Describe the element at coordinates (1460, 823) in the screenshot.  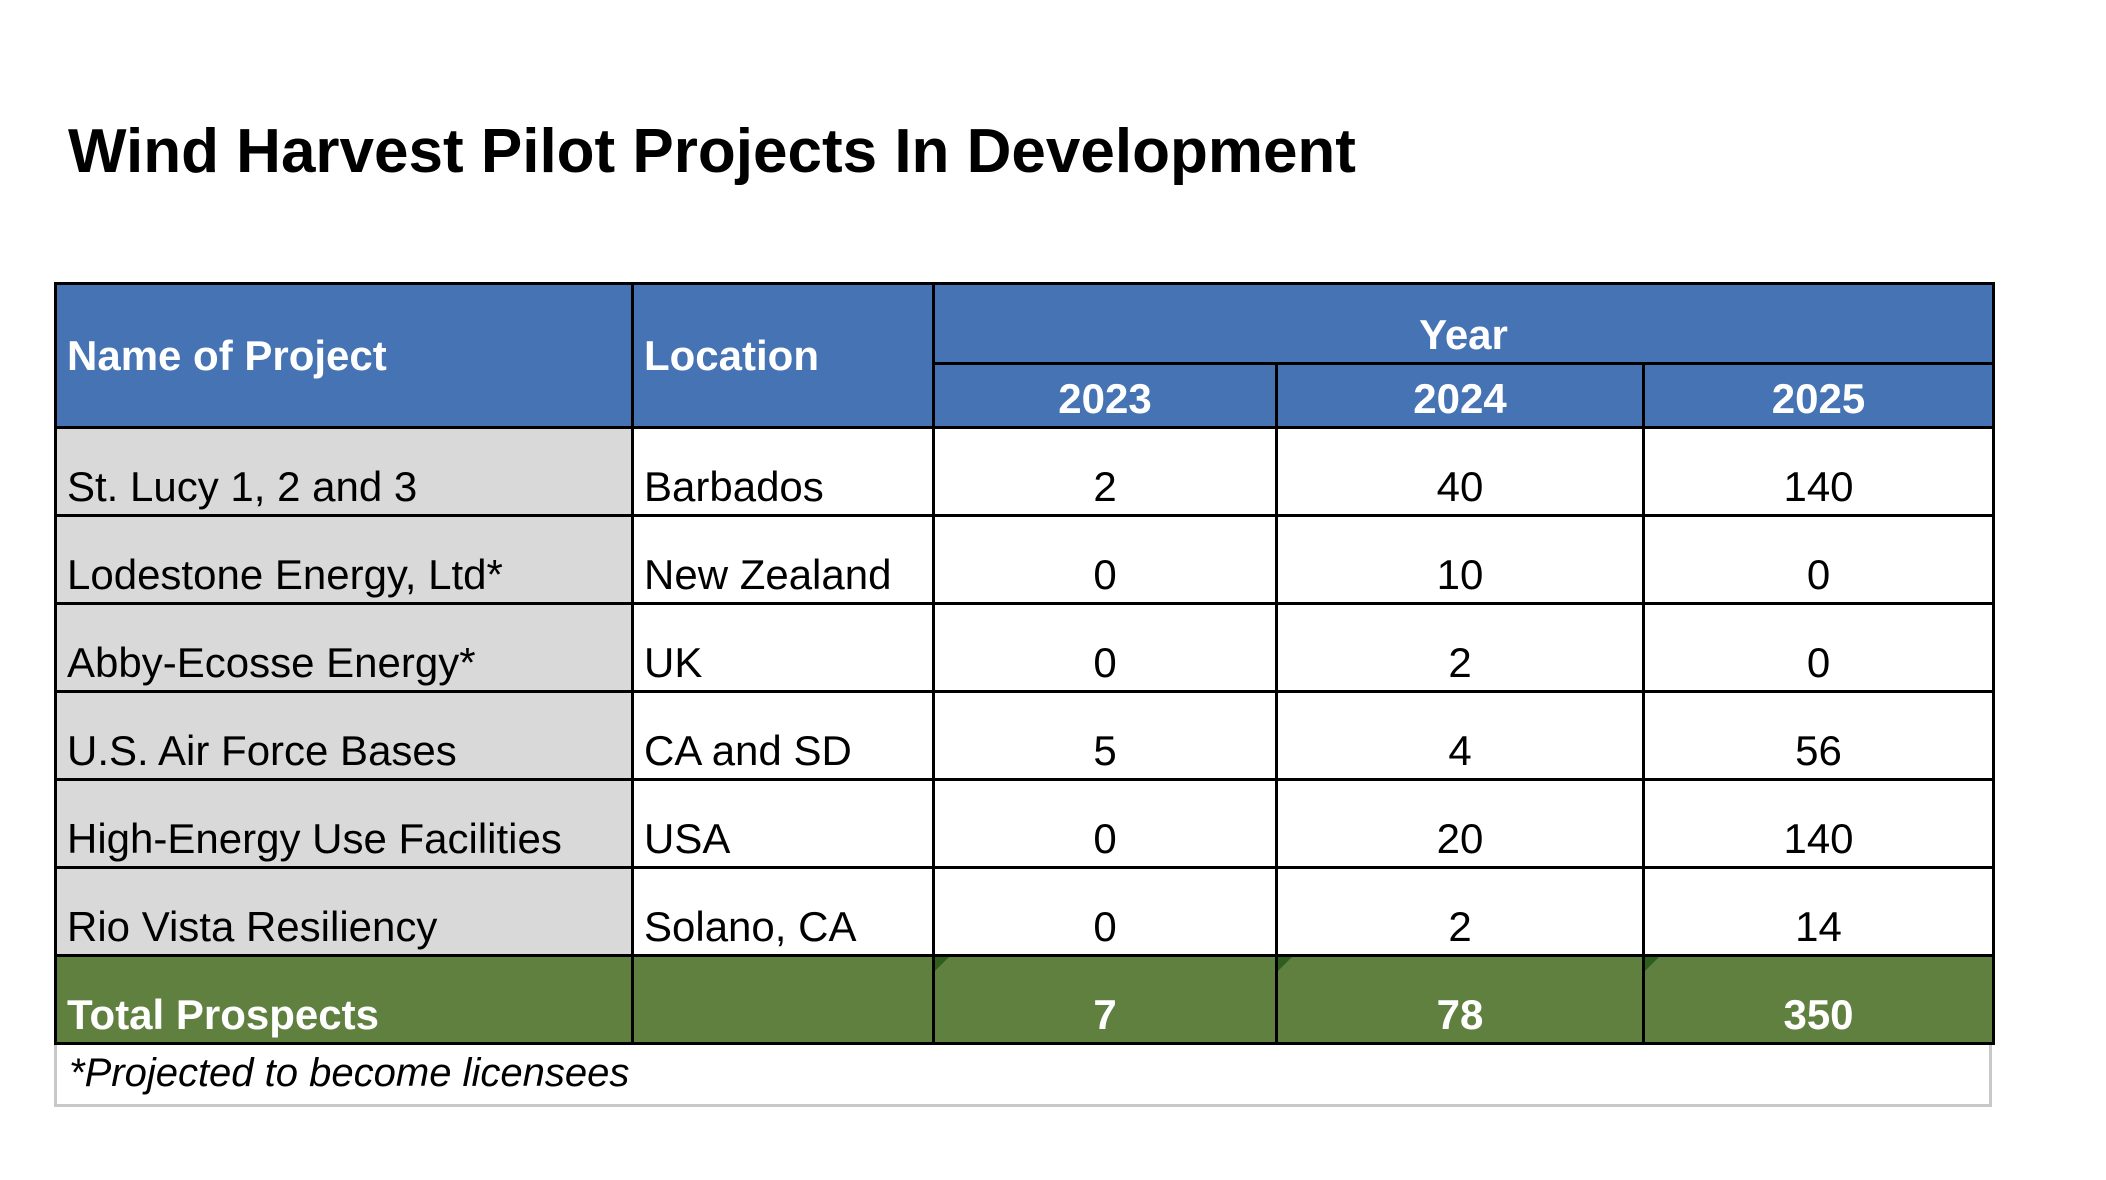
I see `value-2024-cell: 20` at that location.